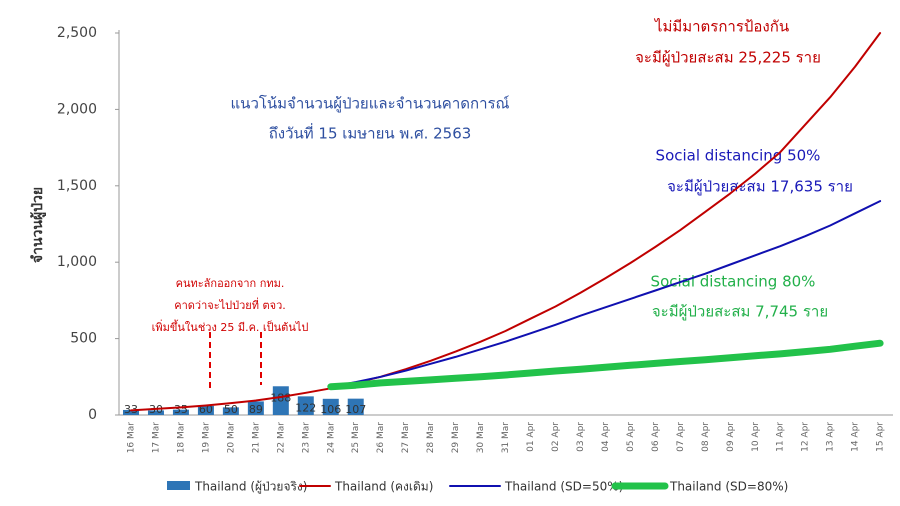 Image resolution: width=900 pixels, height=506 pixels. I want to click on x-tick-label: 19 Mar, so click(206, 438).